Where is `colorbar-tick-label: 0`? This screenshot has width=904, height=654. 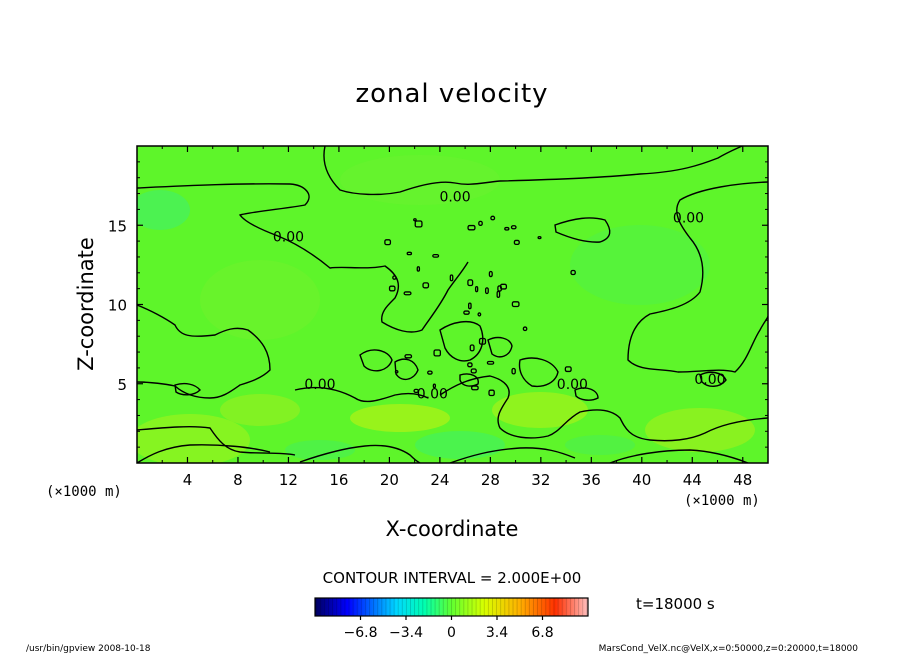
colorbar-tick-label: 0 is located at coordinates (451, 633).